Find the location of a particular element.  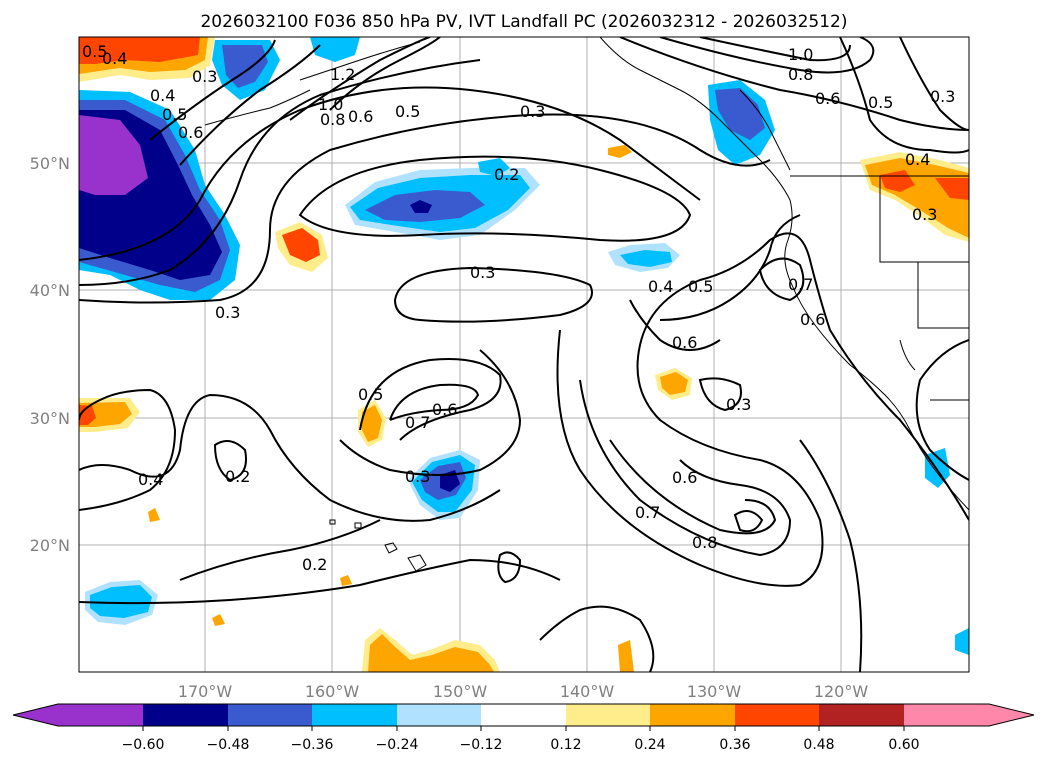

colorbar-tick-label: 0.24 is located at coordinates (649, 745).